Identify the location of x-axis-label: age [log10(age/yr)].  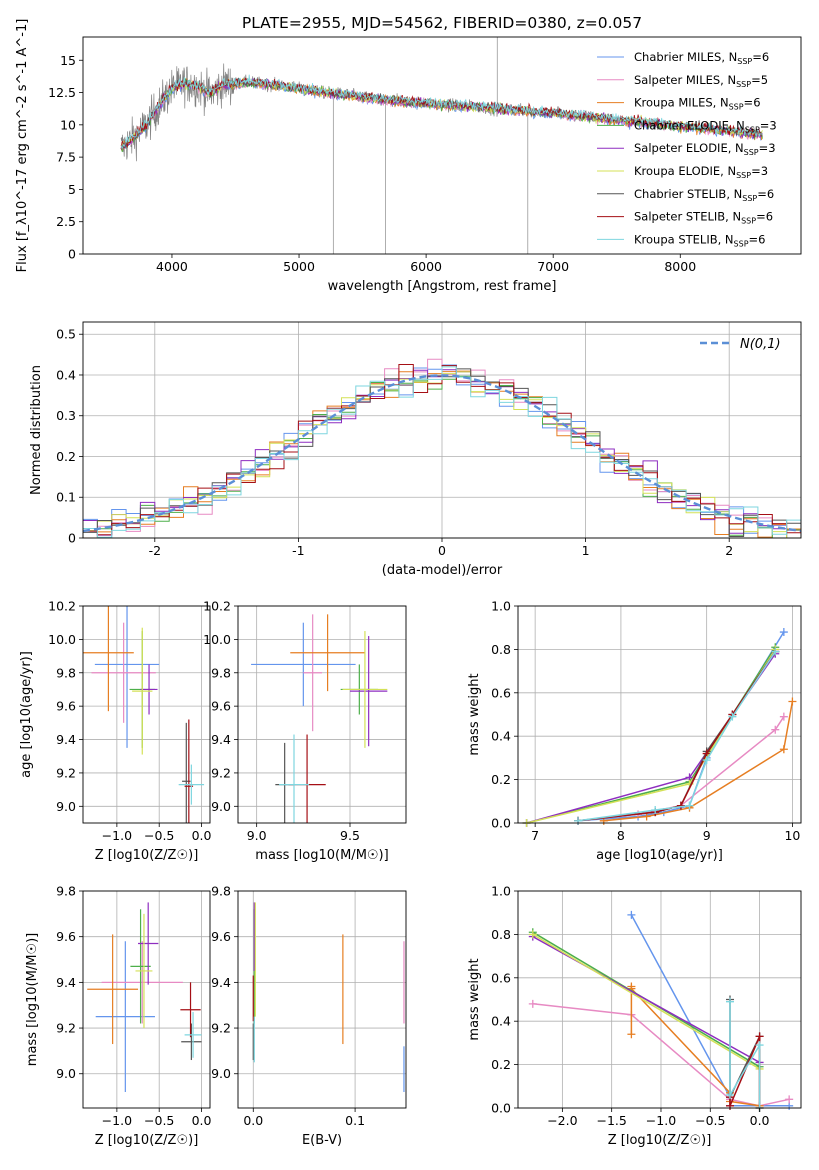
(659, 855).